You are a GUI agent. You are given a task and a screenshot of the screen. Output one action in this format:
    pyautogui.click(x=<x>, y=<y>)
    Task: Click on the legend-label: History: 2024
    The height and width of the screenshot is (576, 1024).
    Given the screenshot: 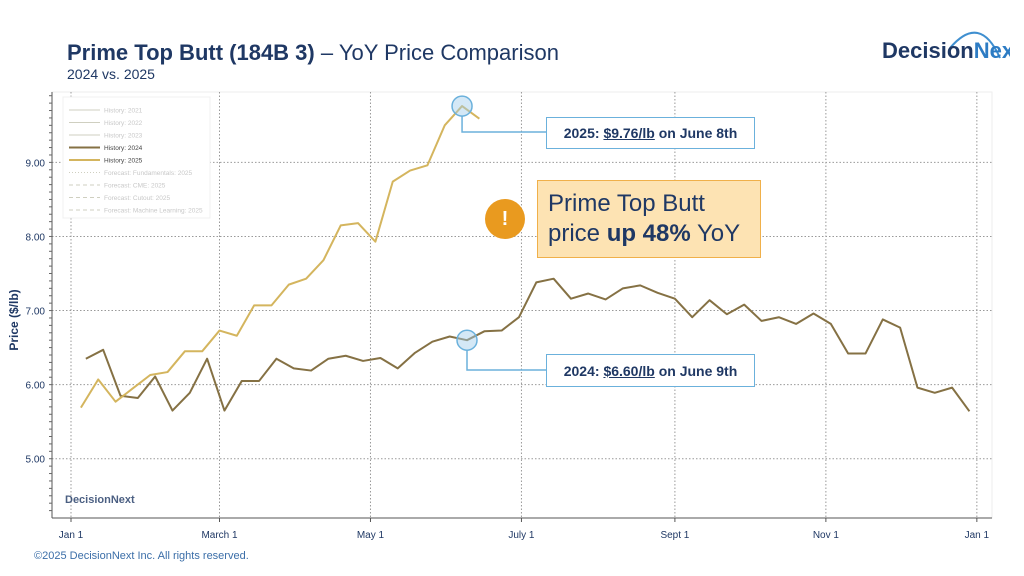 What is the action you would take?
    pyautogui.click(x=123, y=148)
    